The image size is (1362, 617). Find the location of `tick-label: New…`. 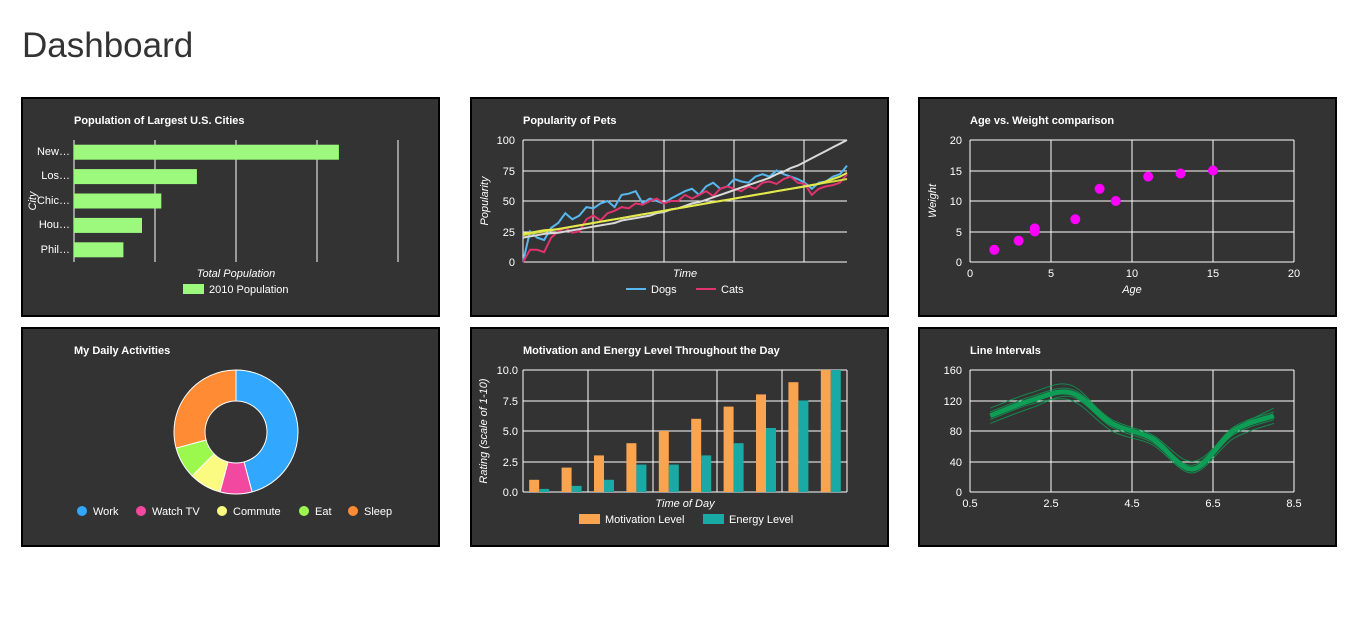

tick-label: New… is located at coordinates (53, 152).